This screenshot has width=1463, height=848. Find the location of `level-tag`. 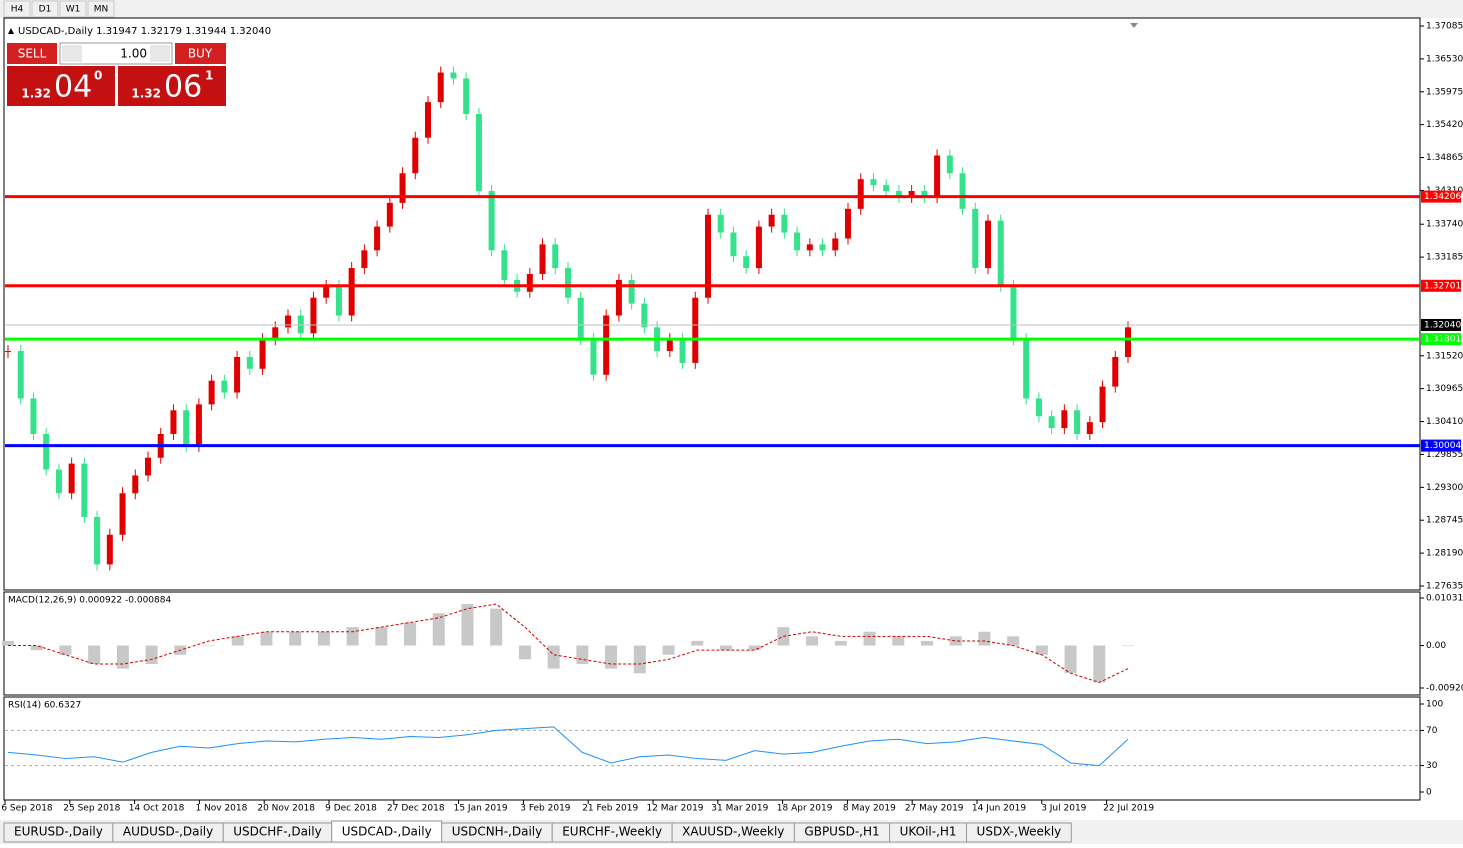

level-tag is located at coordinates (1441, 324).